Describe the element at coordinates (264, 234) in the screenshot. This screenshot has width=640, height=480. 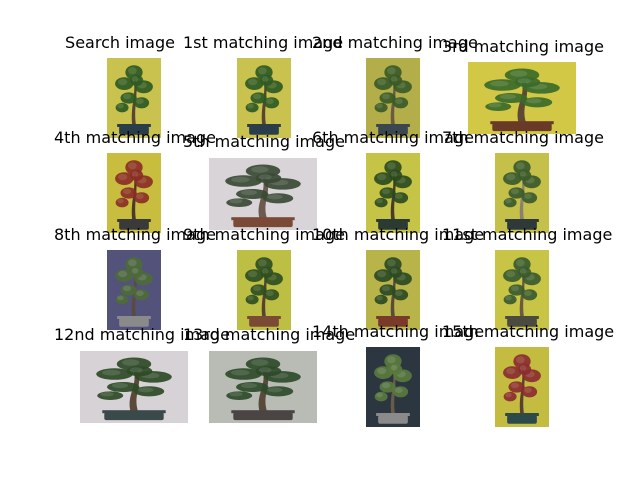
I see `panel-title: 9th matching image` at that location.